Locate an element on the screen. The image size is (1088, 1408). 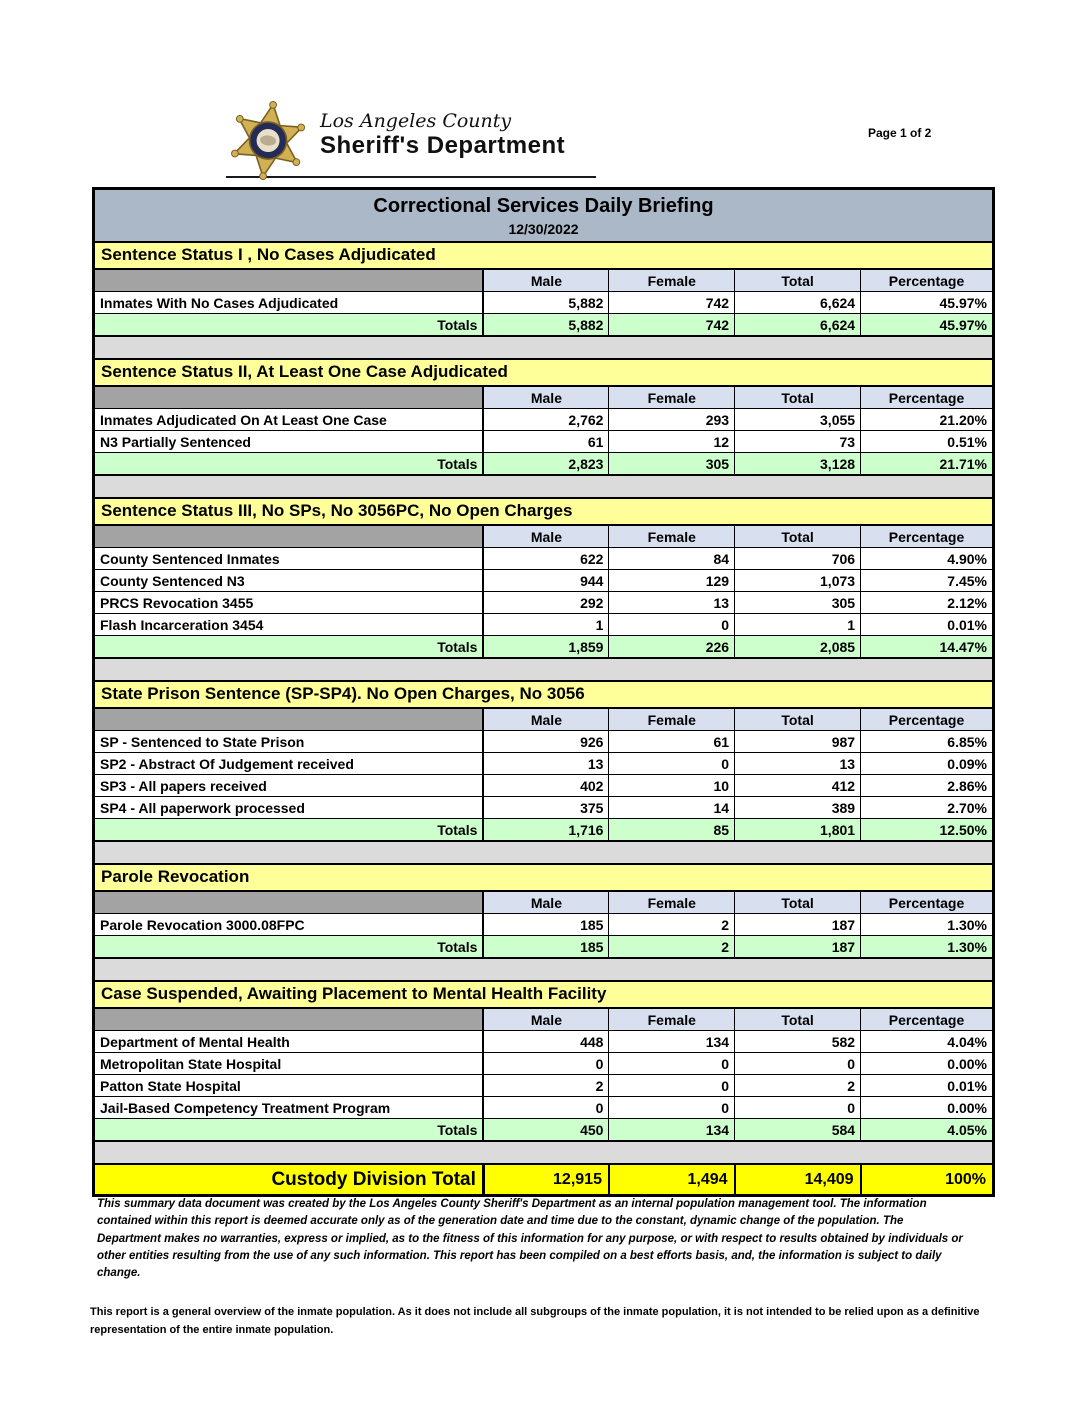
row-percentage-value: 2.12% is located at coordinates (926, 602).